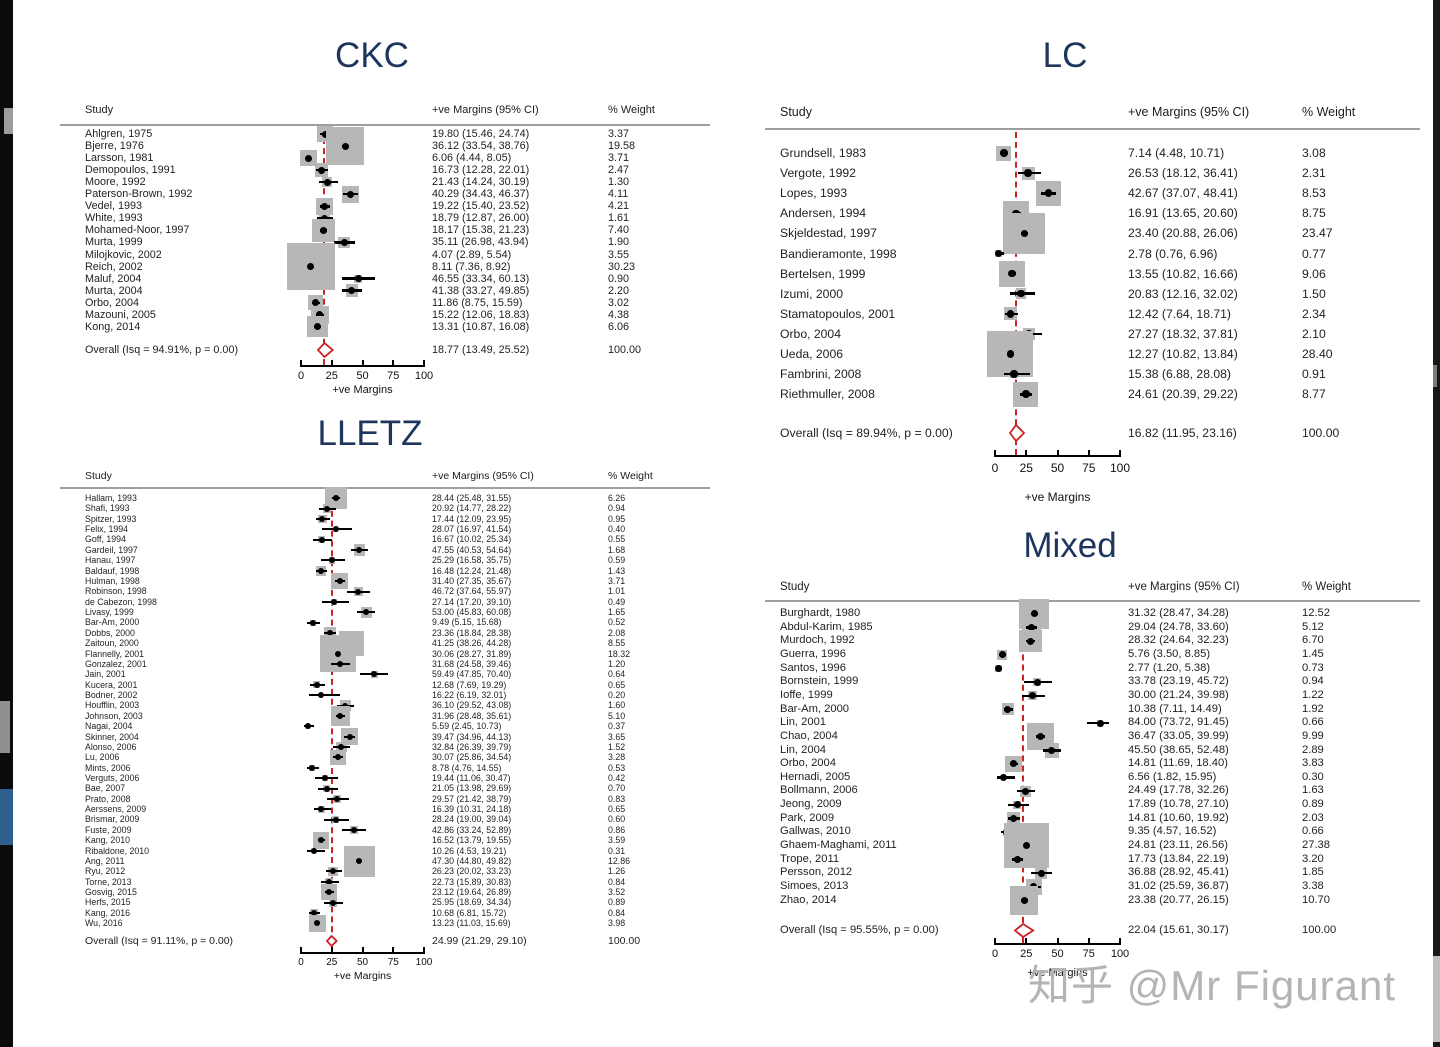 Image resolution: width=1440 pixels, height=1047 pixels. I want to click on study-label: Grundsell, 1983, so click(823, 153).